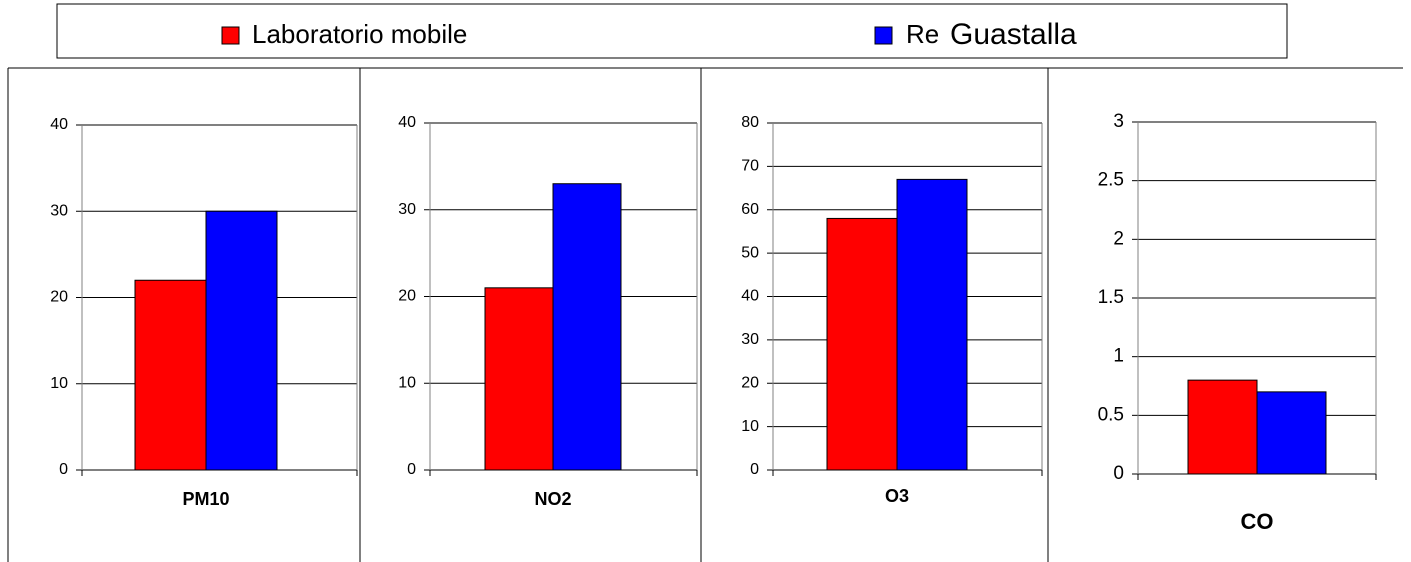 This screenshot has width=1411, height=562. What do you see at coordinates (750, 122) in the screenshot?
I see `y-tick-label: 80` at bounding box center [750, 122].